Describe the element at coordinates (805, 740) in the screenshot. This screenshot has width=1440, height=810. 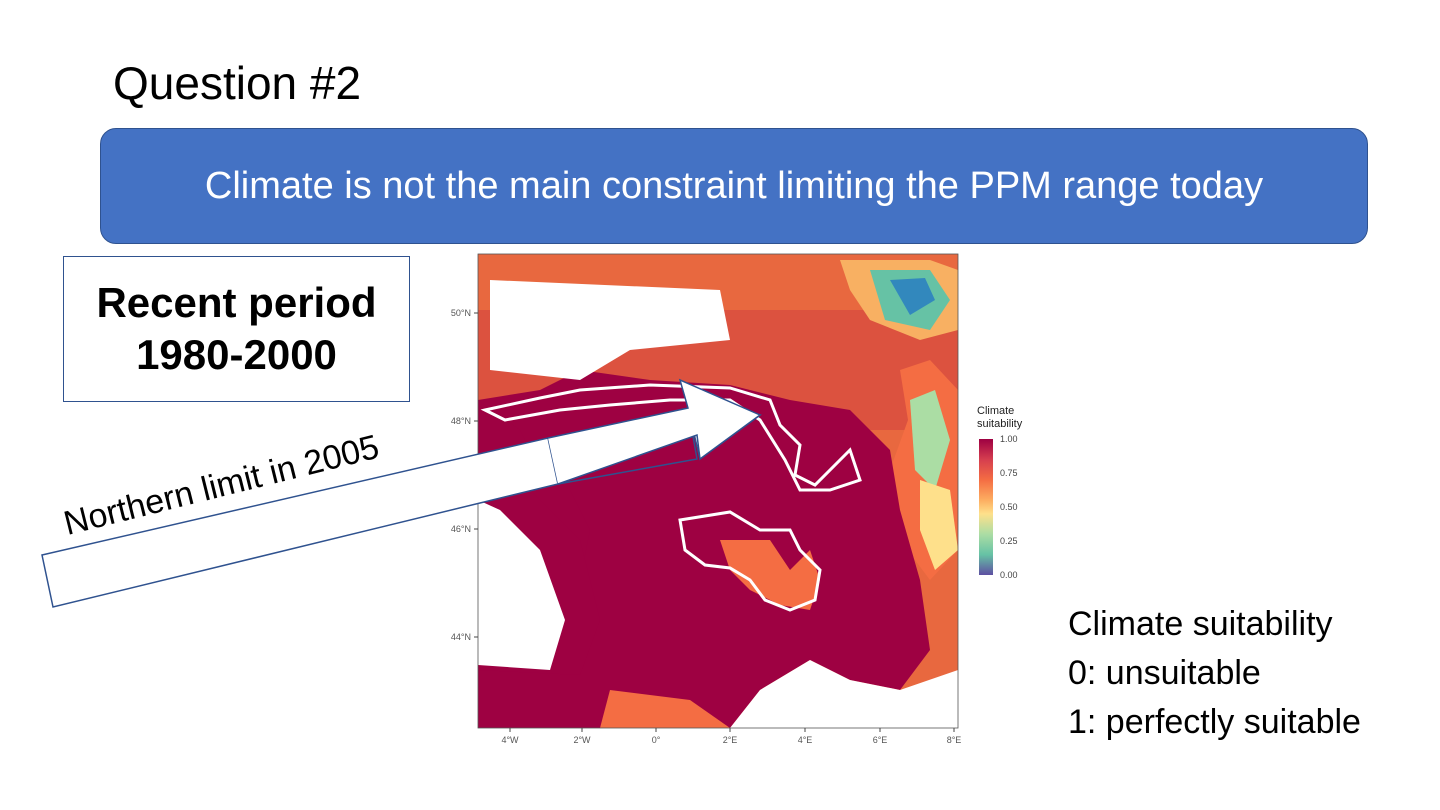
I see `x-tick-label: 4°E` at that location.